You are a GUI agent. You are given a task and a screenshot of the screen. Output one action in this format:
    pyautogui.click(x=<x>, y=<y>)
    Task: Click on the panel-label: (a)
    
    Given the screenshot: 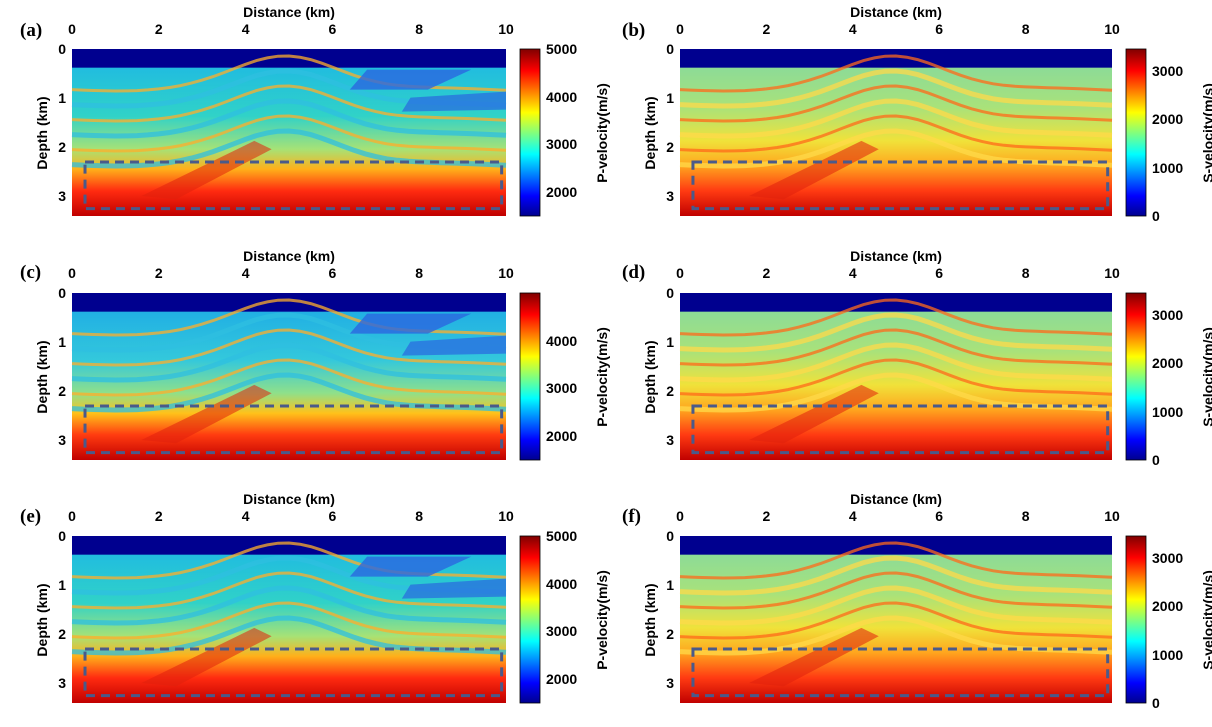 What is the action you would take?
    pyautogui.click(x=31, y=30)
    